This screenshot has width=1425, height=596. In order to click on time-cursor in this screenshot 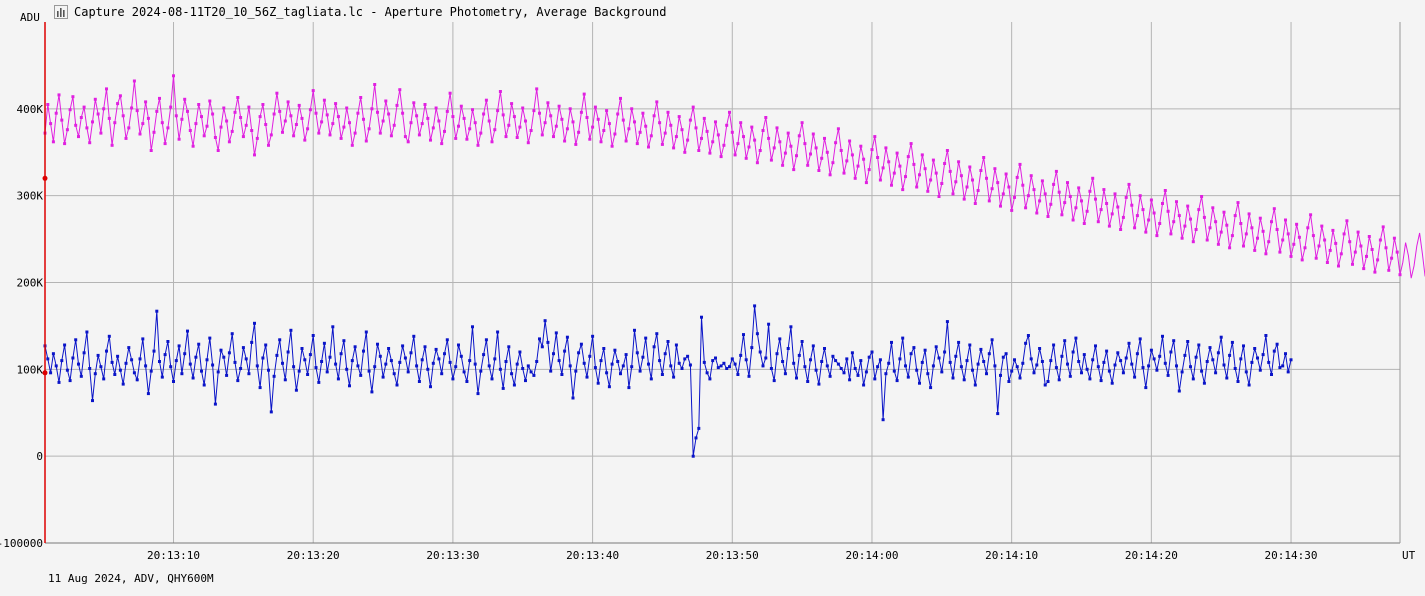, I will do `click(45, 282)`.